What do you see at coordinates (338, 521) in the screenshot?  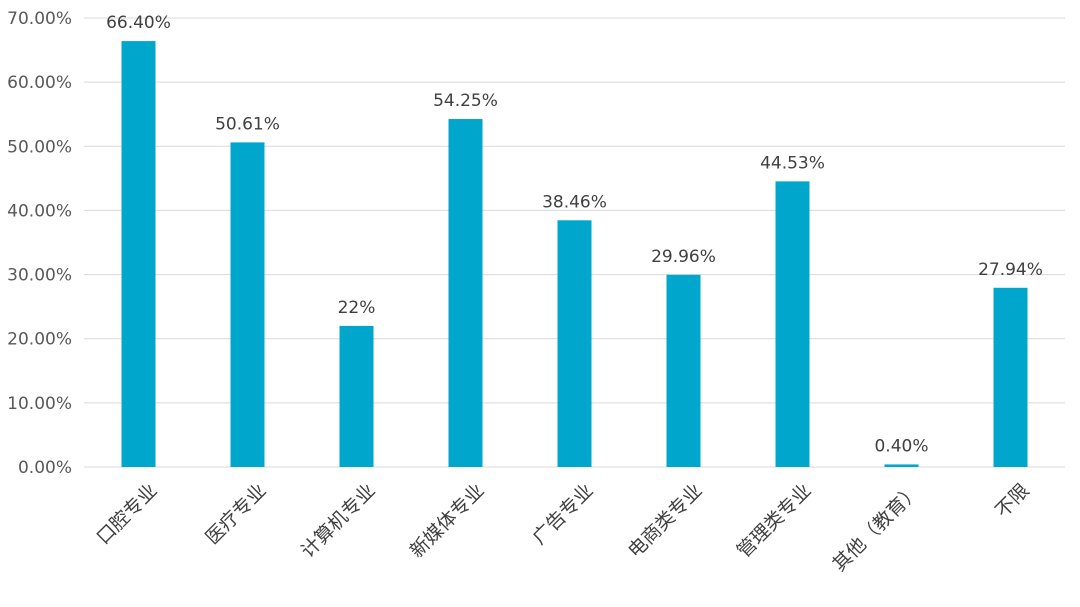 I see `x-category-label: 计算机专业` at bounding box center [338, 521].